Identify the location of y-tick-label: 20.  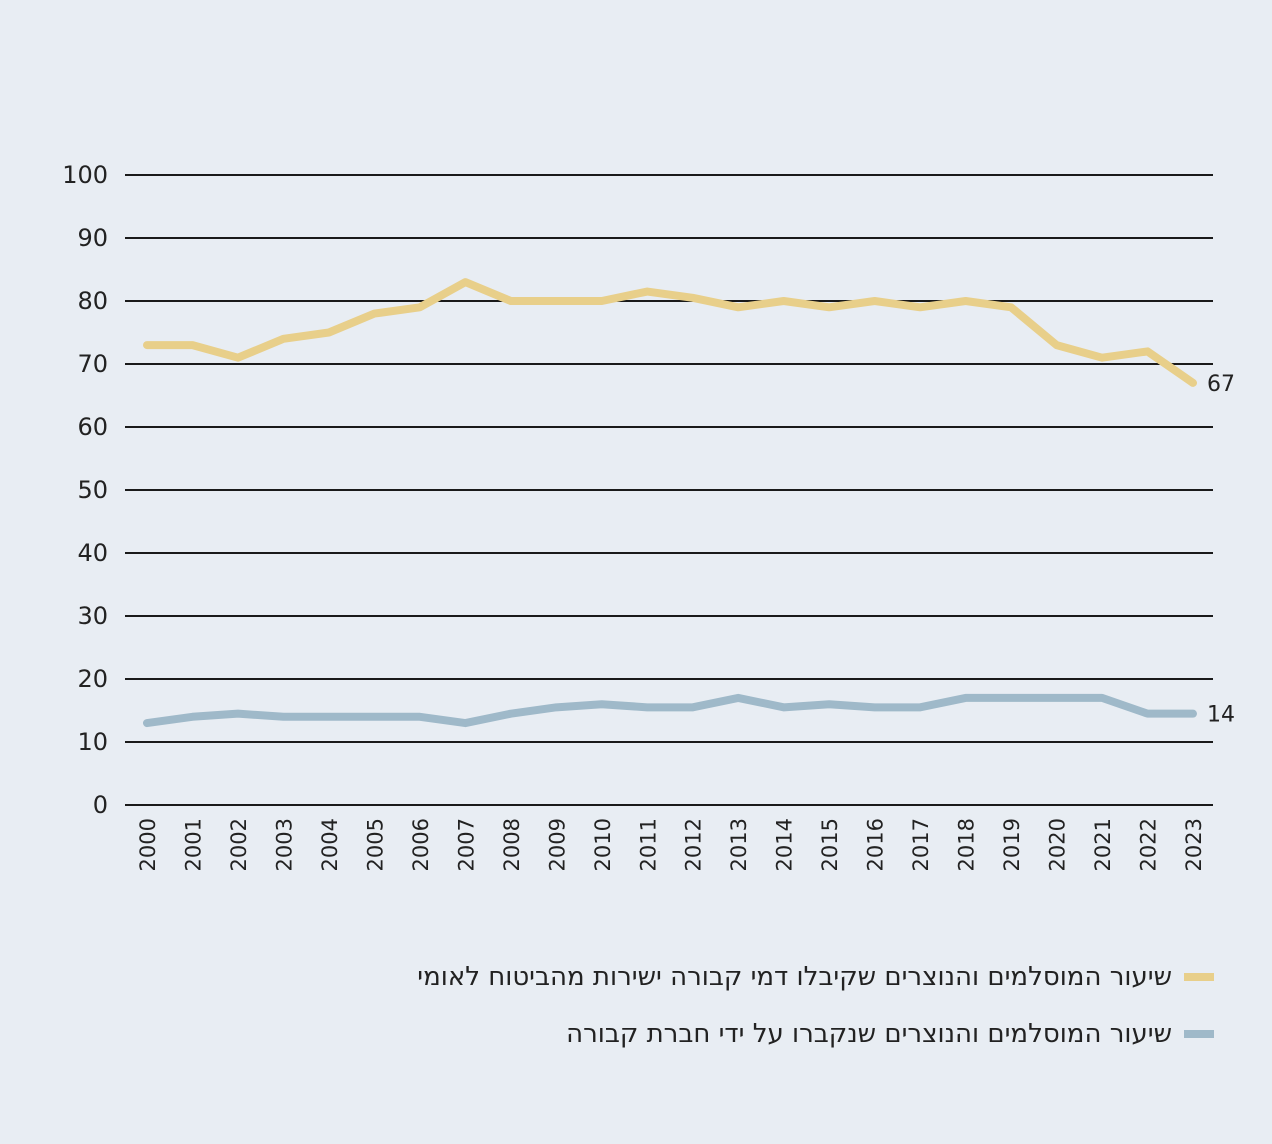
(92, 679).